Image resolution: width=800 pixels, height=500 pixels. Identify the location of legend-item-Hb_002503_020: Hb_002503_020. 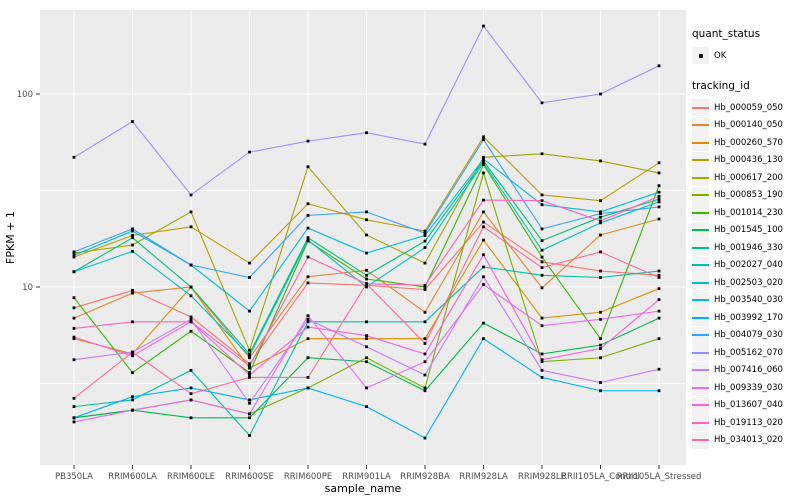
(745, 282).